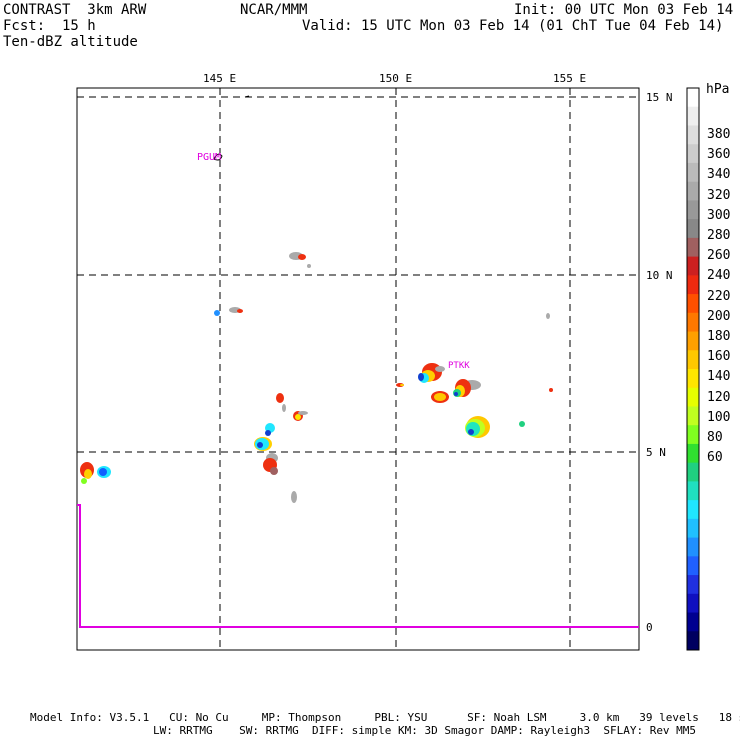 Image resolution: width=740 pixels, height=740 pixels. What do you see at coordinates (75, 10) in the screenshot?
I see `model-title: CONTRAST 3km ARW` at bounding box center [75, 10].